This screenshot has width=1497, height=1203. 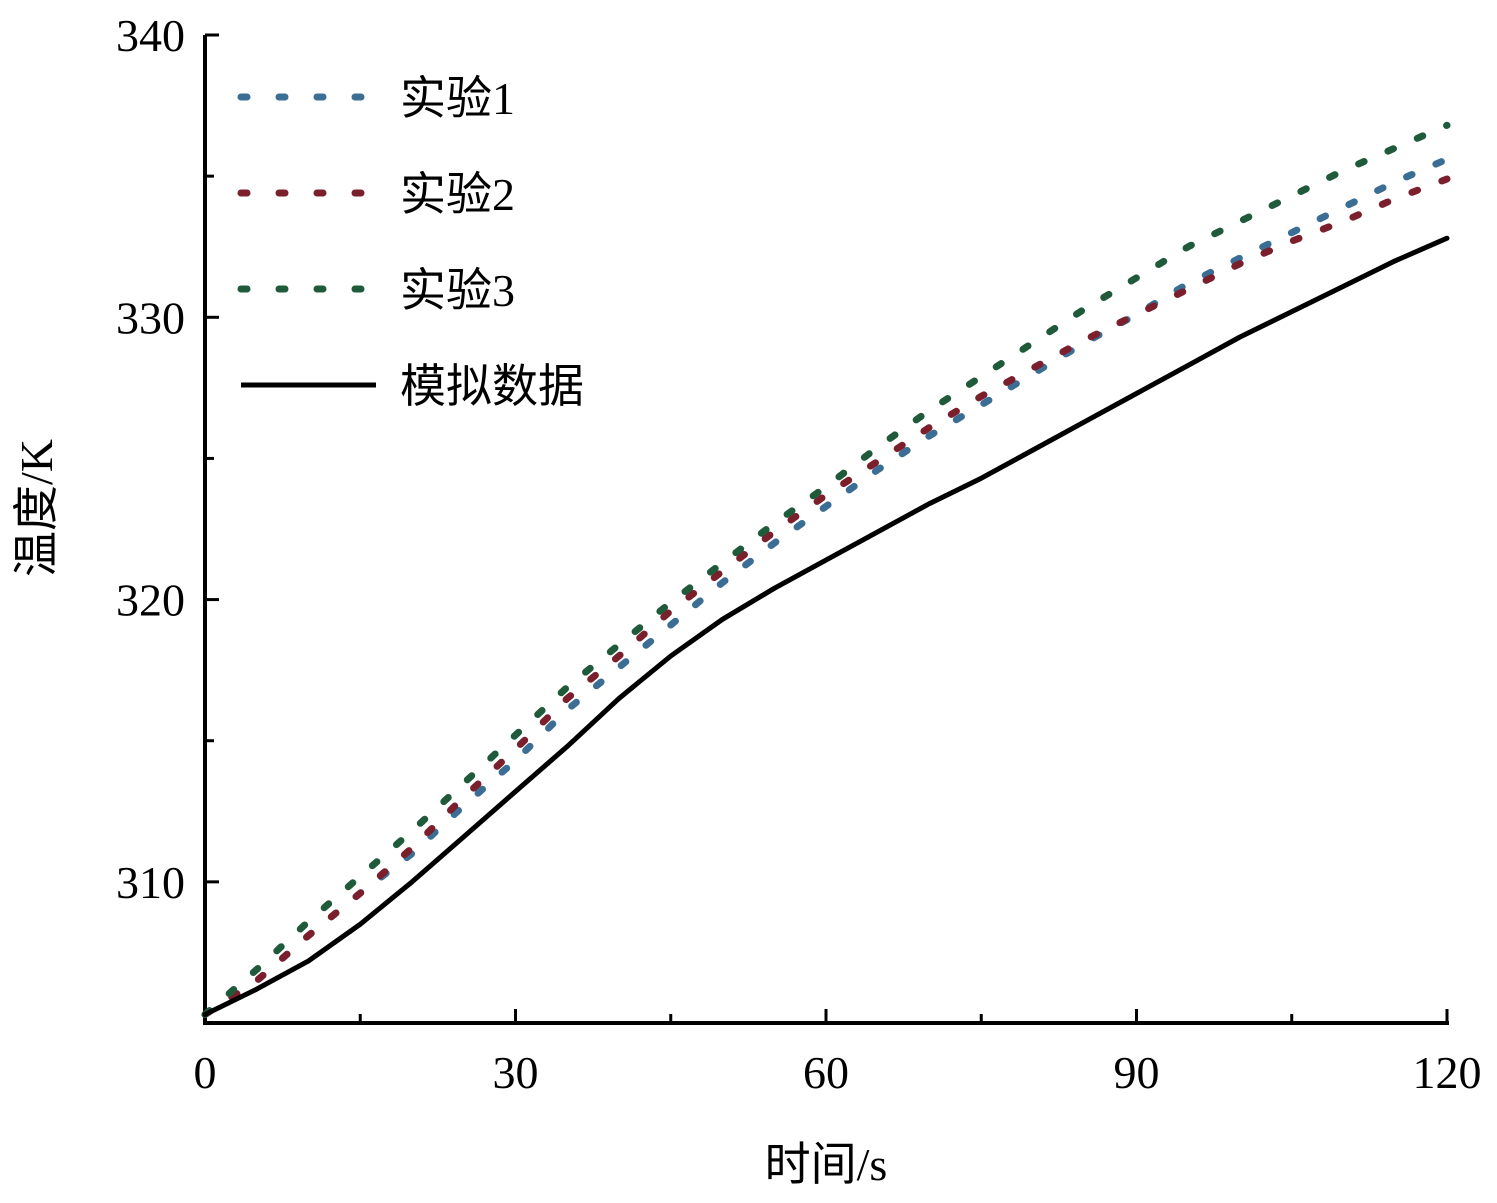 I want to click on y-axis-title: 温度/K, so click(x=36, y=508).